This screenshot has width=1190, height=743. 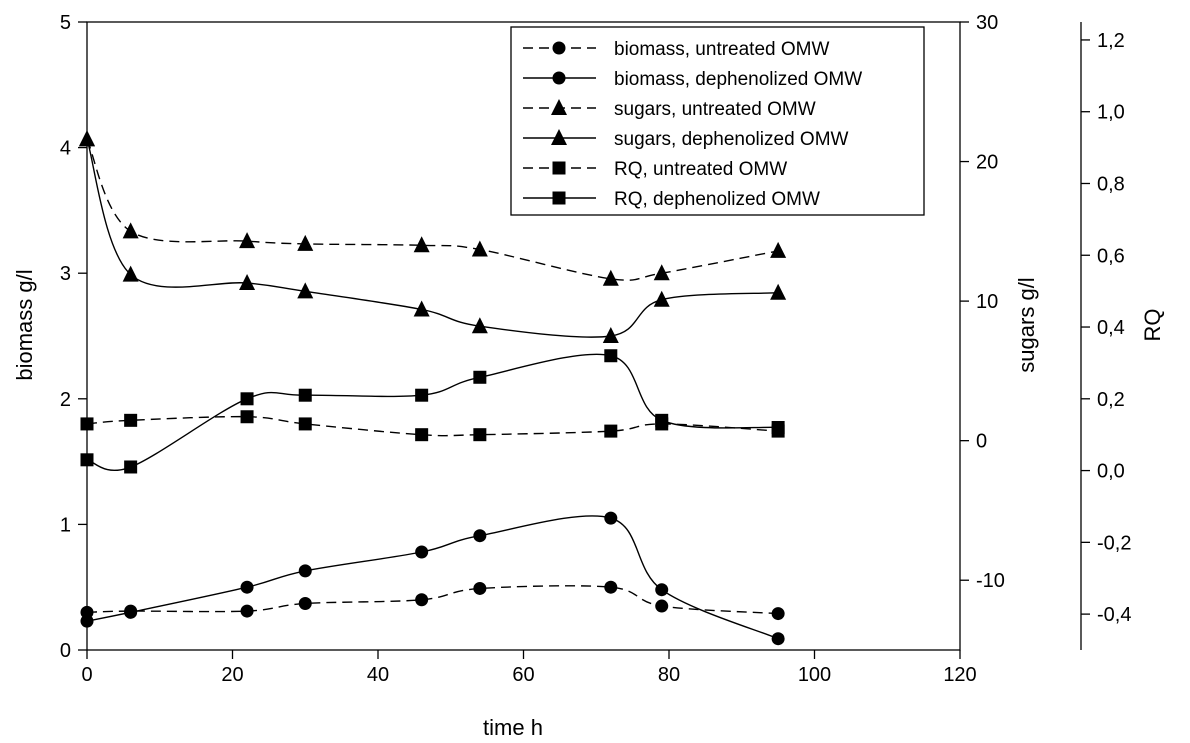 I want to click on biomass-tick-label: 0, so click(x=65, y=651).